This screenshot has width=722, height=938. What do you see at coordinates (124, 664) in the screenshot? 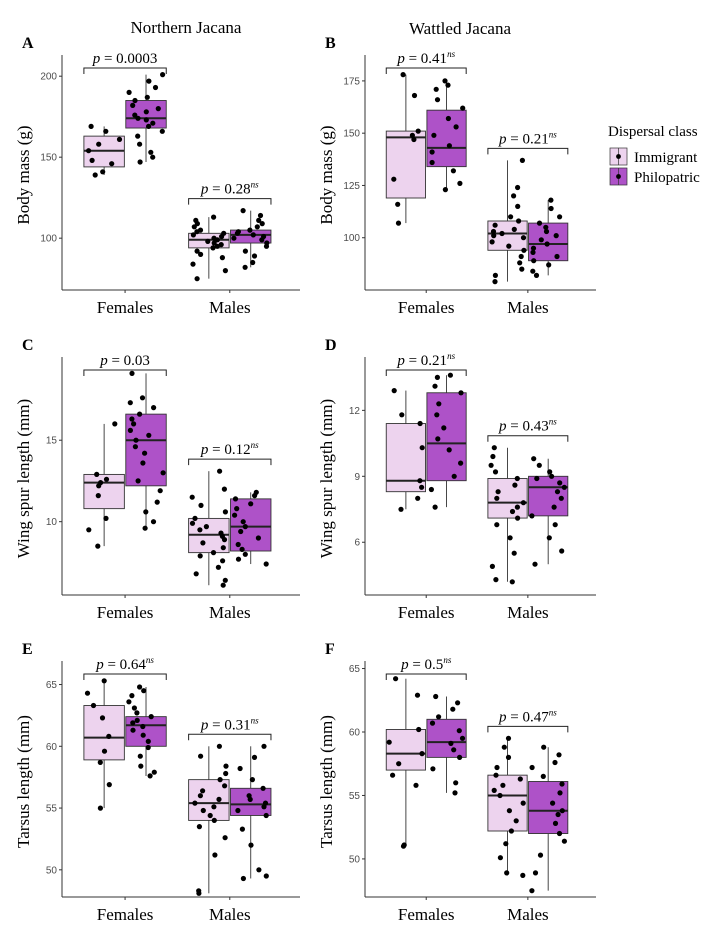
I see `p-value-label: p = 0.64ns` at bounding box center [124, 664].